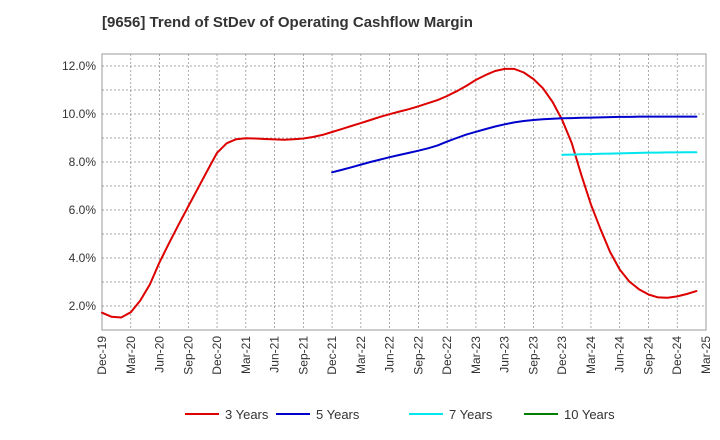  I want to click on x-tick-label: Sep-23, so click(533, 355).